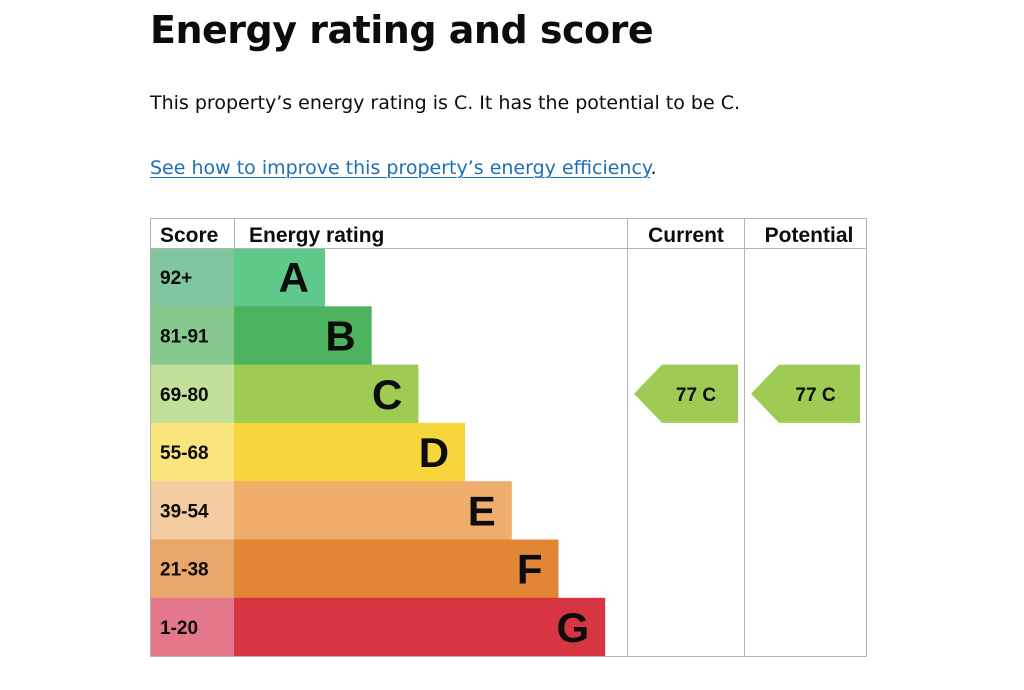  Describe the element at coordinates (184, 395) in the screenshot. I see `score-range-c: 69-80` at that location.